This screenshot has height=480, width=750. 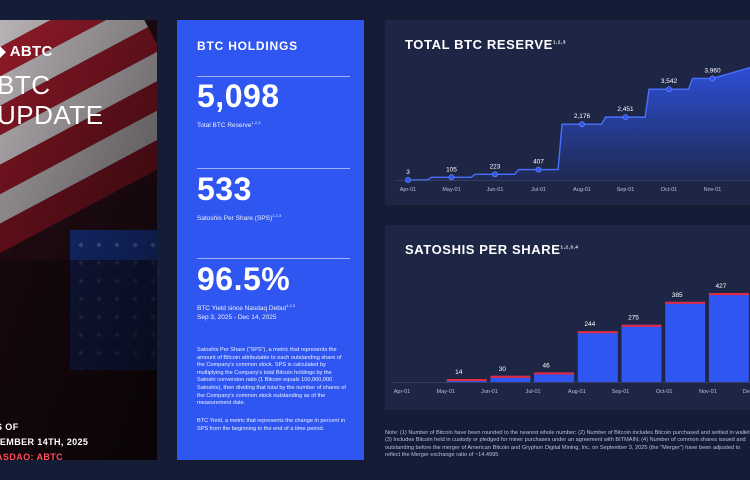 I want to click on sps-tick-label: Oct-01, so click(x=664, y=392).